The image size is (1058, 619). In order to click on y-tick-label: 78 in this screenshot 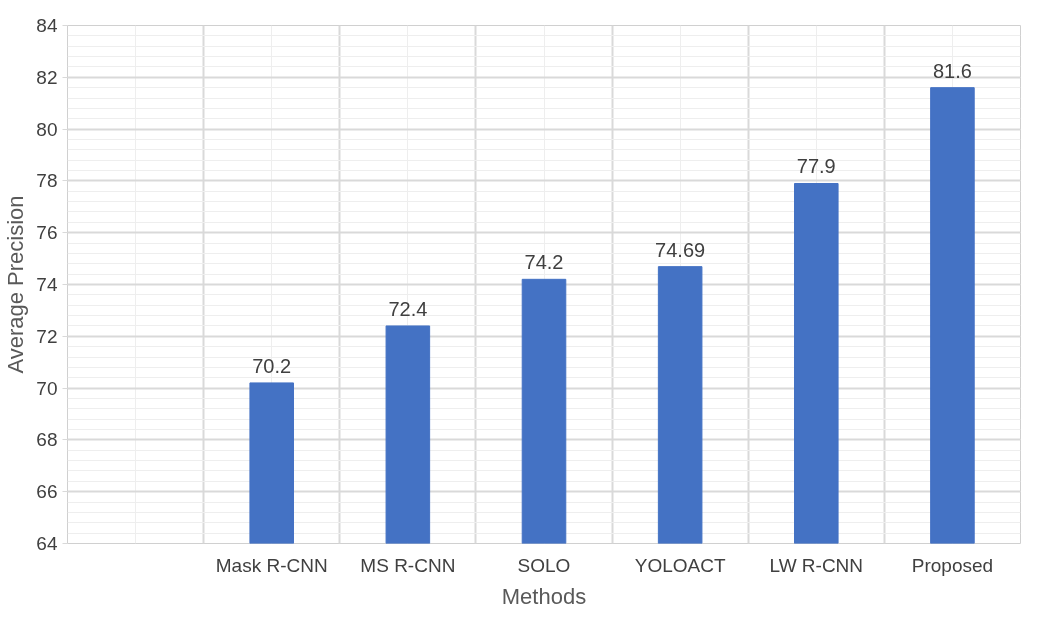, I will do `click(47, 181)`.